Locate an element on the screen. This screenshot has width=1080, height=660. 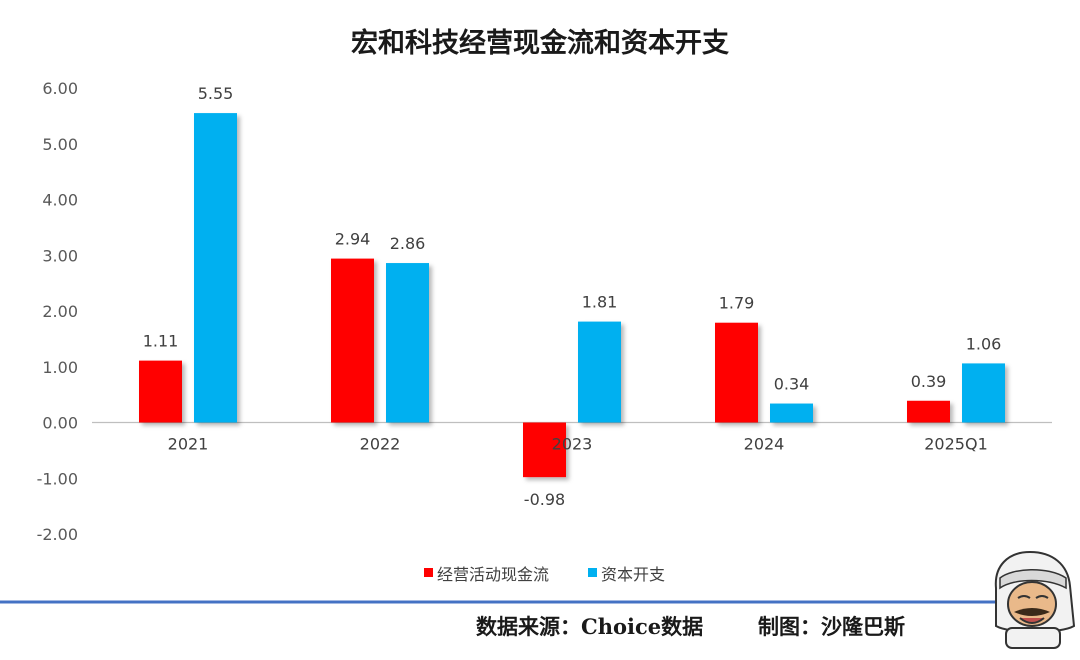
legend-swatch-operating-cash-flow is located at coordinates (428, 572).